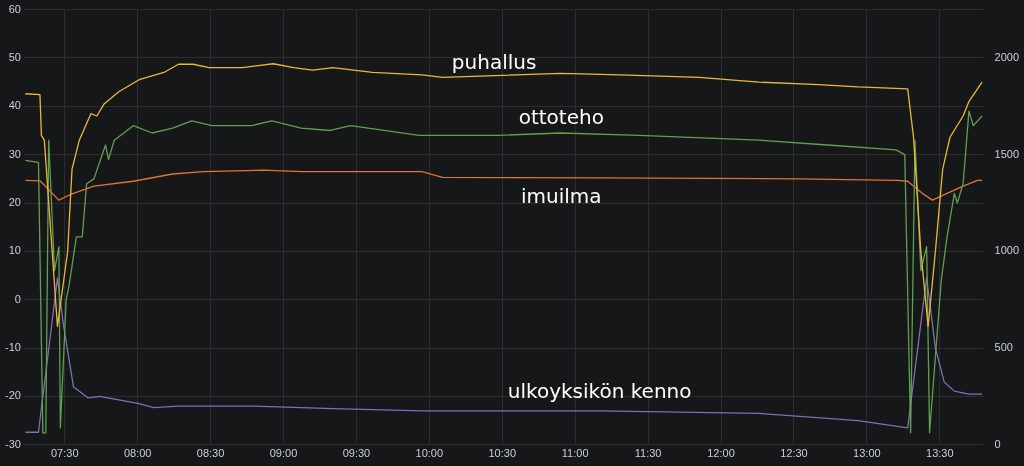  I want to click on y-tick-label: 40, so click(14, 105).